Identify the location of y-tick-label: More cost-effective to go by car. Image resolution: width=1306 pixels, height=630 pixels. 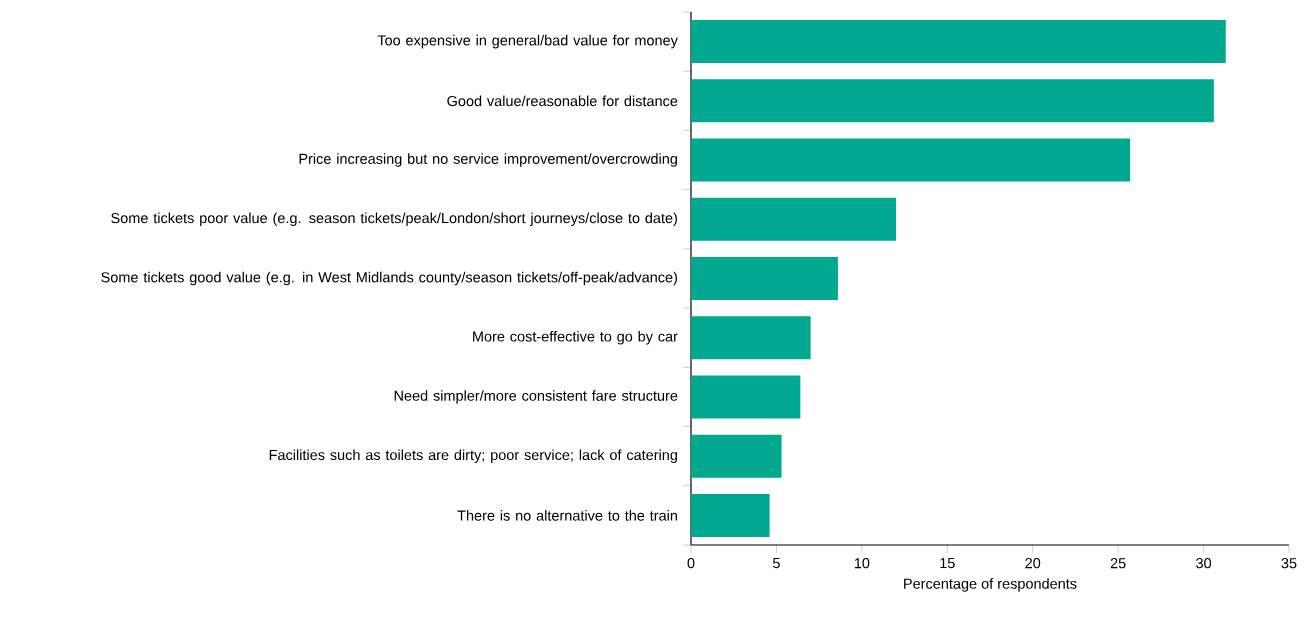
(575, 337).